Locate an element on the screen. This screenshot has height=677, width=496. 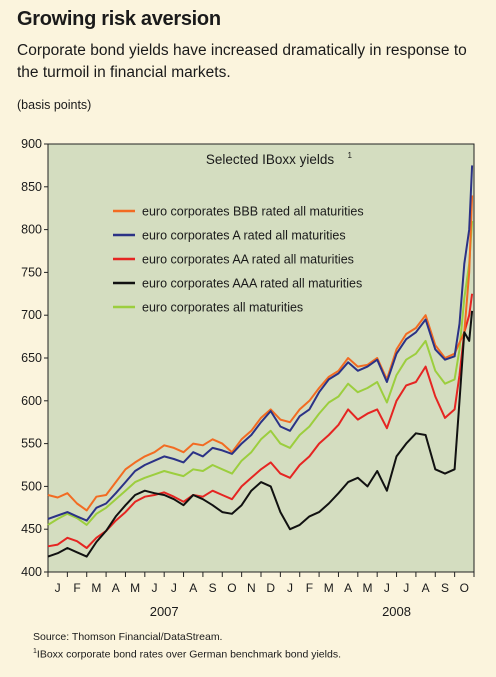
y-tick-label: 750 is located at coordinates (31, 272).